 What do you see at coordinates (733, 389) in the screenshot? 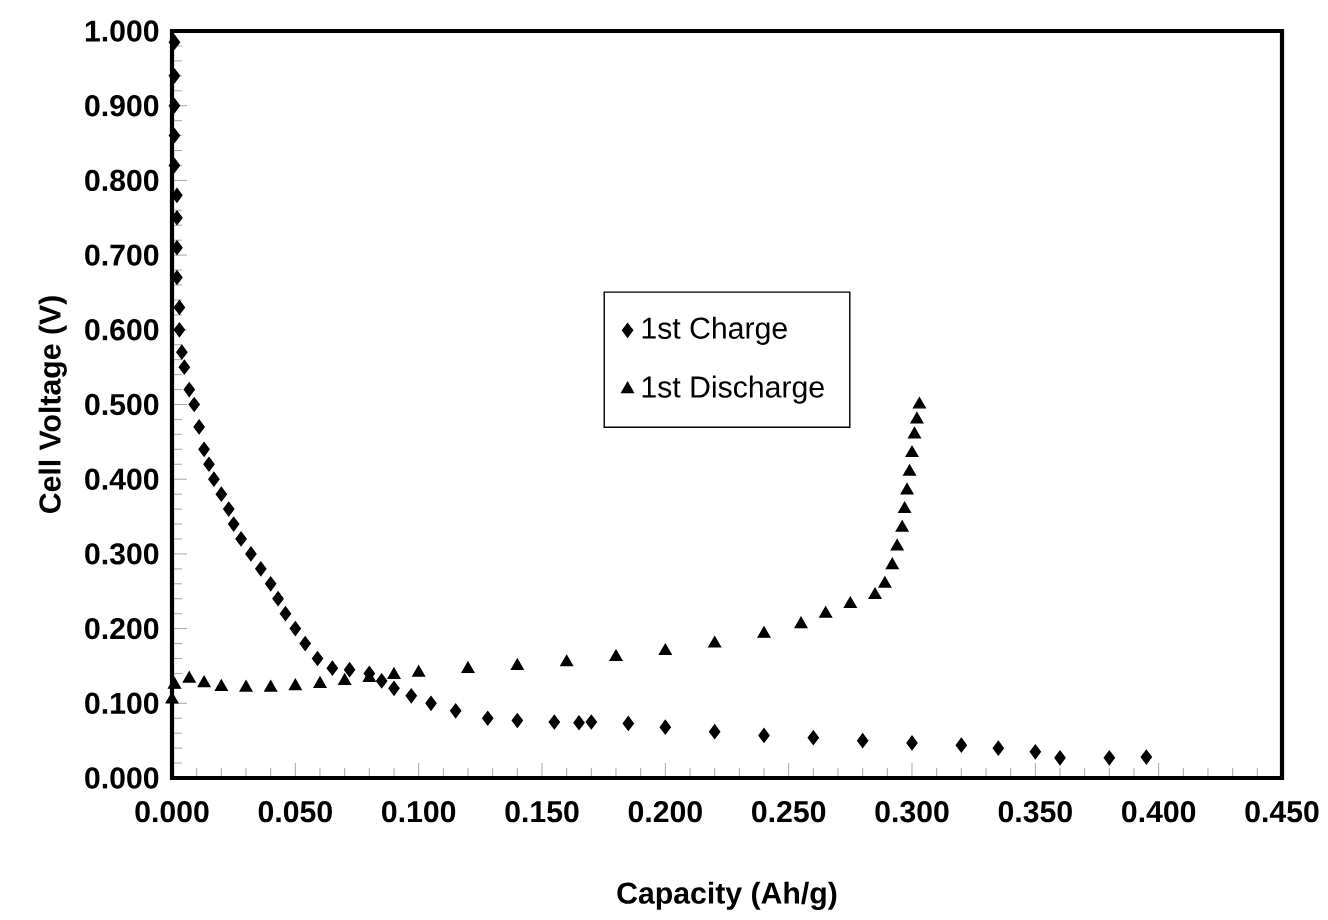
I see `legend-label: 1st Discharge` at bounding box center [733, 389].